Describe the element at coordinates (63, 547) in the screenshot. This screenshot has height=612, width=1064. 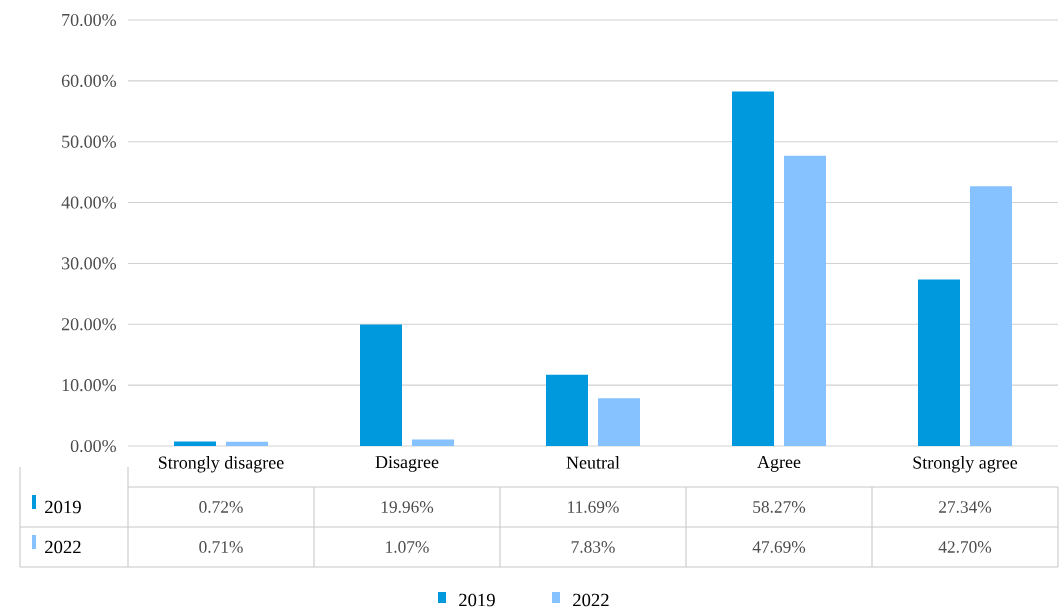
I see `text: 2022` at that location.